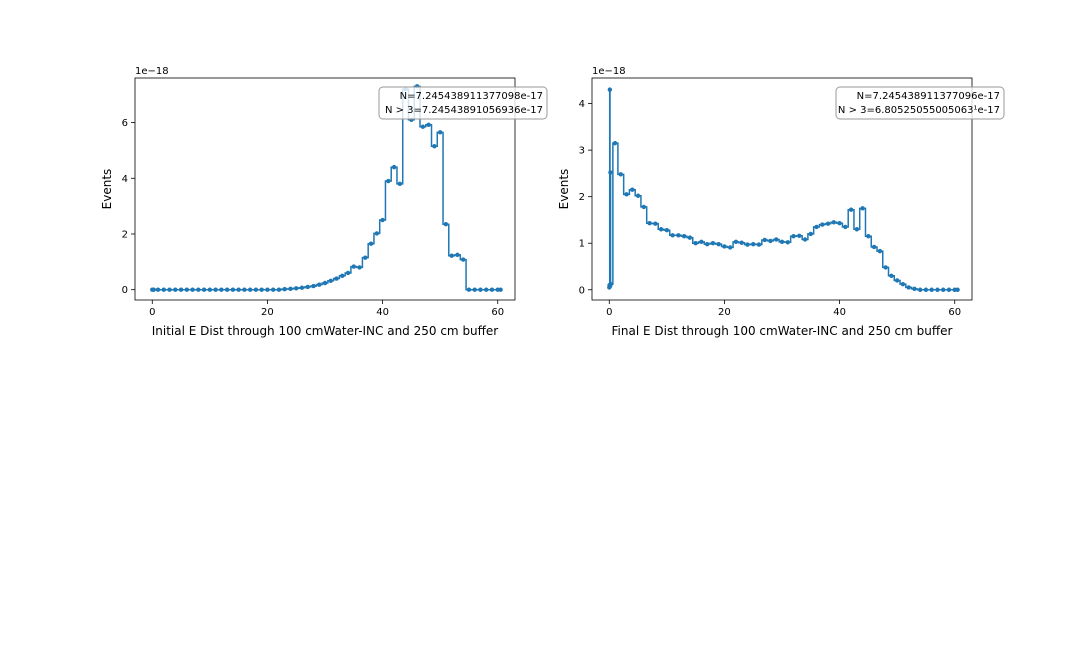  Describe the element at coordinates (464, 110) in the screenshot. I see `annotation-line: N > 3=7.24543891056936e-17` at that location.